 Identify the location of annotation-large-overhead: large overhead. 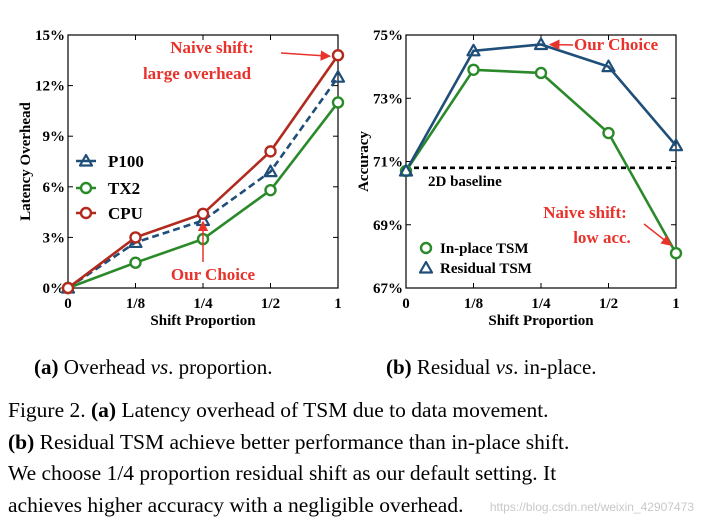
(197, 73).